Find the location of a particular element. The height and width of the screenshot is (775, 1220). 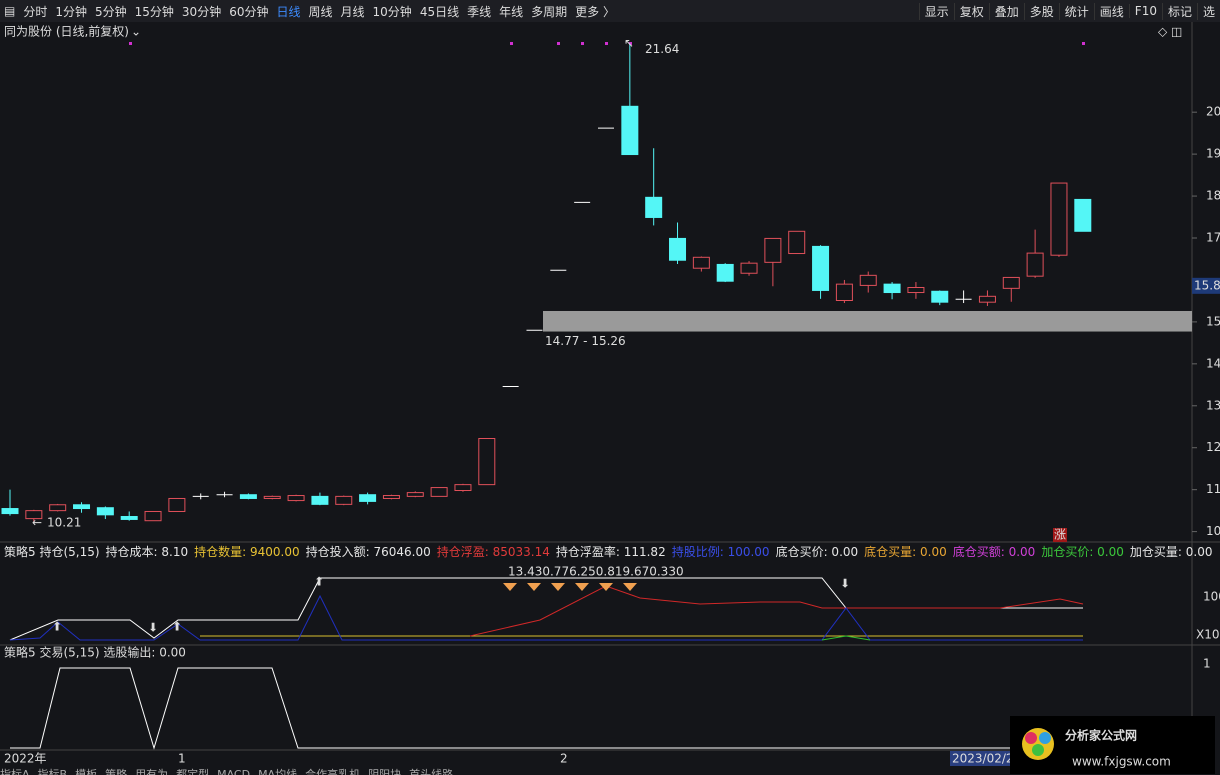

indicator-value: 底仓买量: 0.00 is located at coordinates (905, 552).